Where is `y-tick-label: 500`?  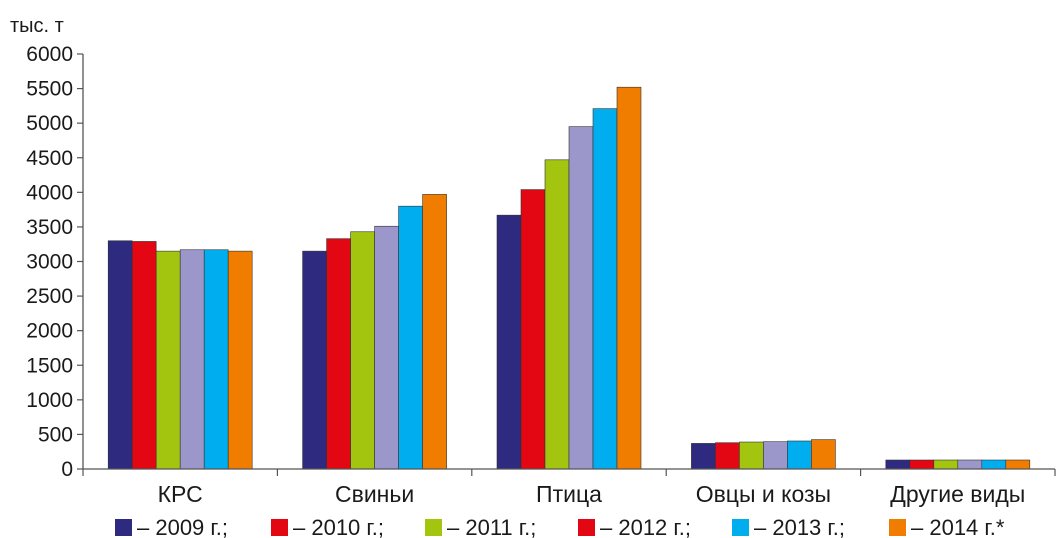
y-tick-label: 500 is located at coordinates (55, 434).